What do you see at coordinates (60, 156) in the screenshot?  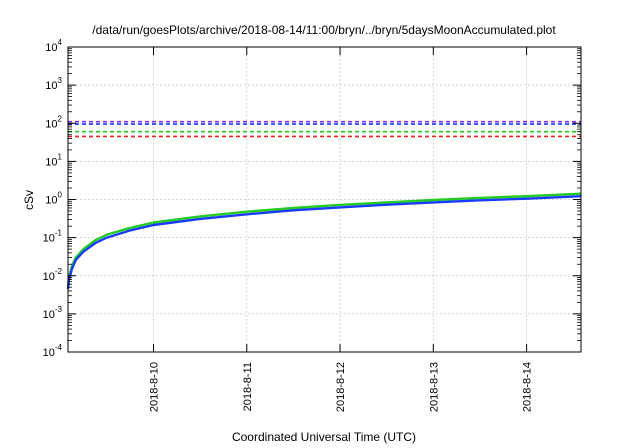 I see `y-tick-exponent: 1` at bounding box center [60, 156].